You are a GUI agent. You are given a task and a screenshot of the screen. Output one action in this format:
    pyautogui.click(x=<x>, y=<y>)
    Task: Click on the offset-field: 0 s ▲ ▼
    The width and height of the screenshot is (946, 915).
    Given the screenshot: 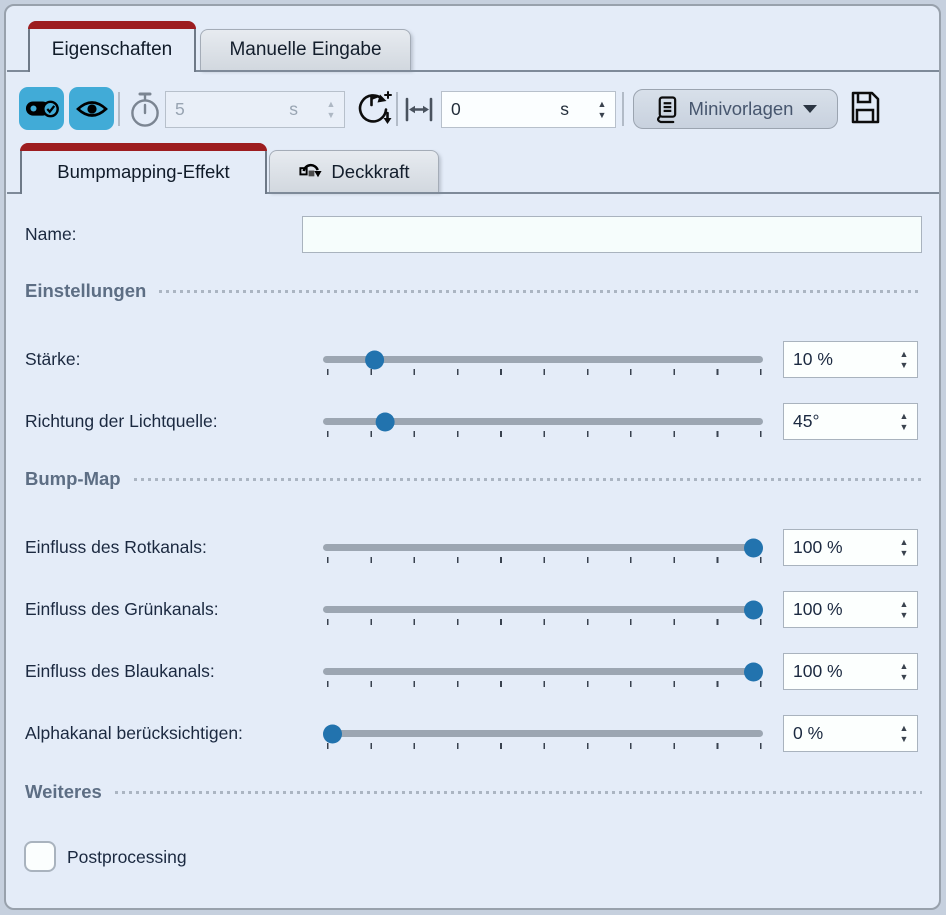 What is the action you would take?
    pyautogui.click(x=528, y=109)
    